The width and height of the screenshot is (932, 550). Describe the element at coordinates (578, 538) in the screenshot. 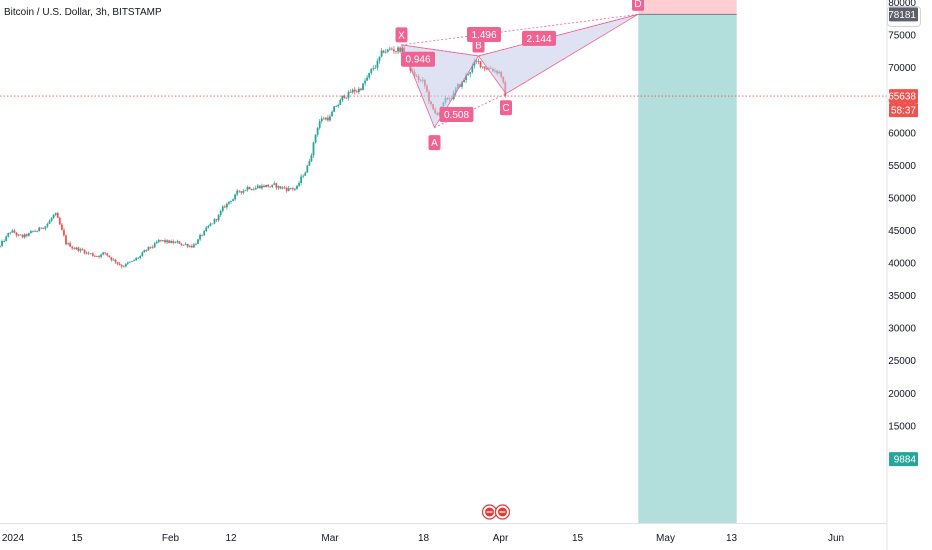

I see `x-tick-label: 15` at that location.